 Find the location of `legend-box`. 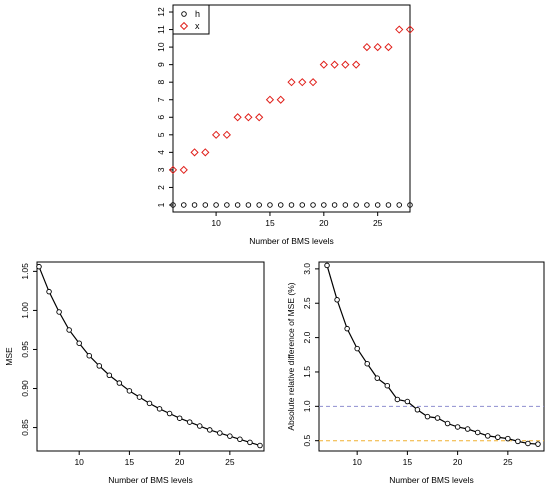

legend-box is located at coordinates (191, 19).